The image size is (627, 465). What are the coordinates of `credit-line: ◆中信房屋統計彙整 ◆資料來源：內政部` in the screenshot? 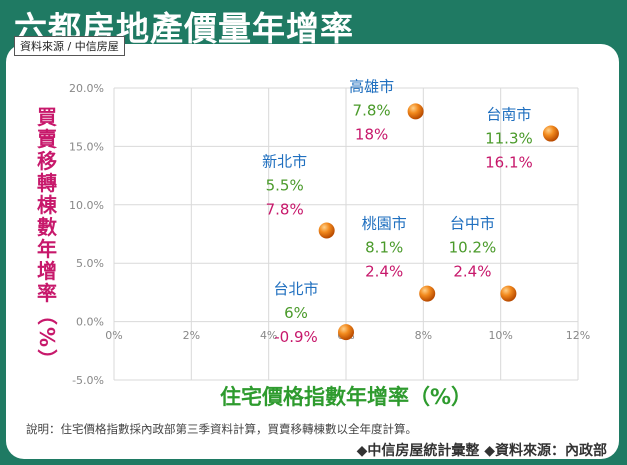 It's located at (481, 451).